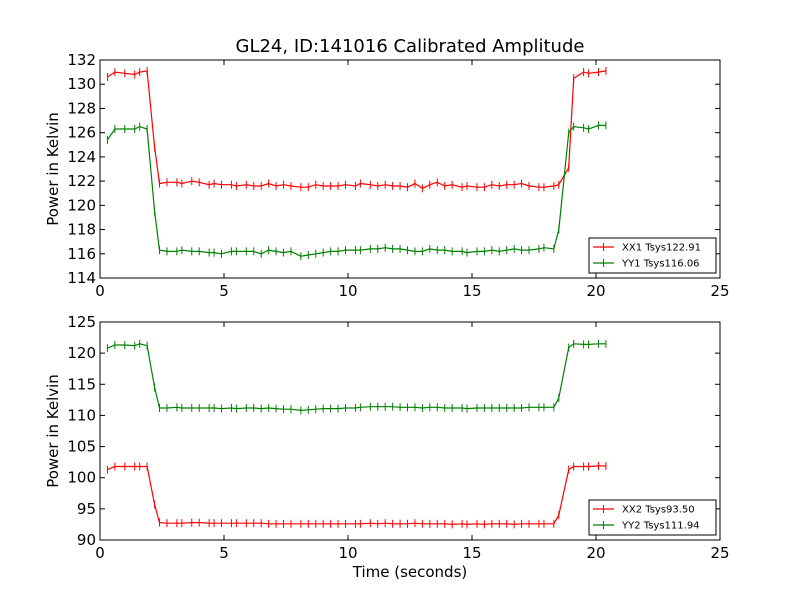  Describe the element at coordinates (81, 60) in the screenshot. I see `top-y-tick-label: 132` at that location.